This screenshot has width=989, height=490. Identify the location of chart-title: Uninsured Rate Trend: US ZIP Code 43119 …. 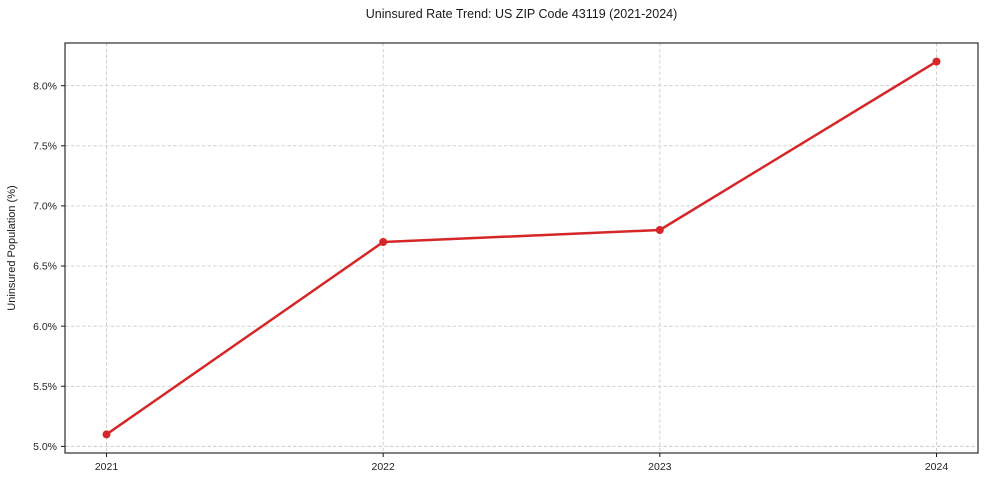
(521, 14).